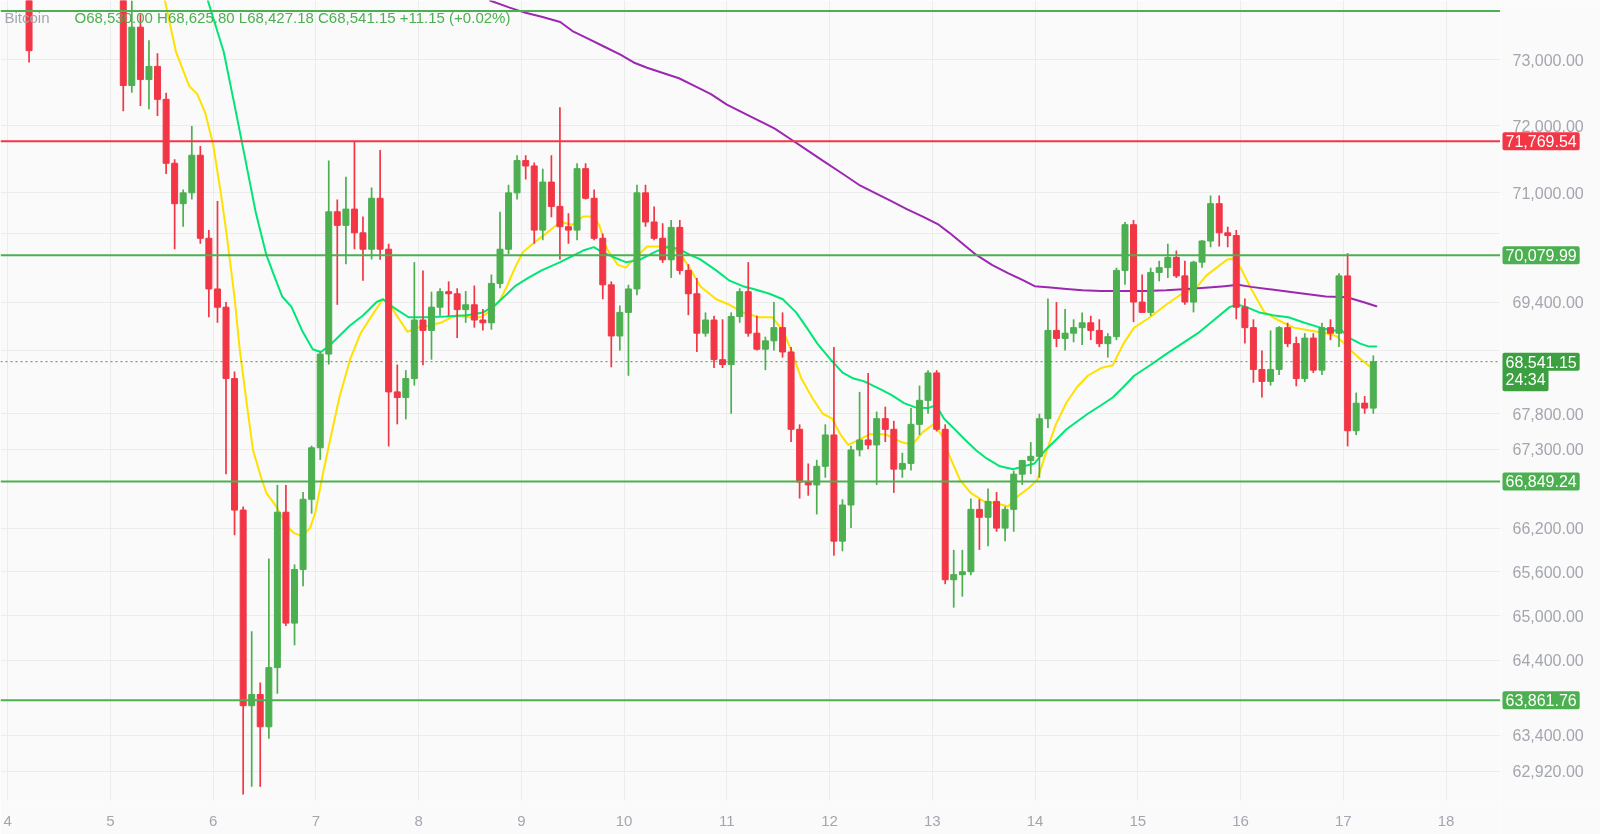  Describe the element at coordinates (1548, 414) in the screenshot. I see `y-tick-label: 67,800.00` at that location.